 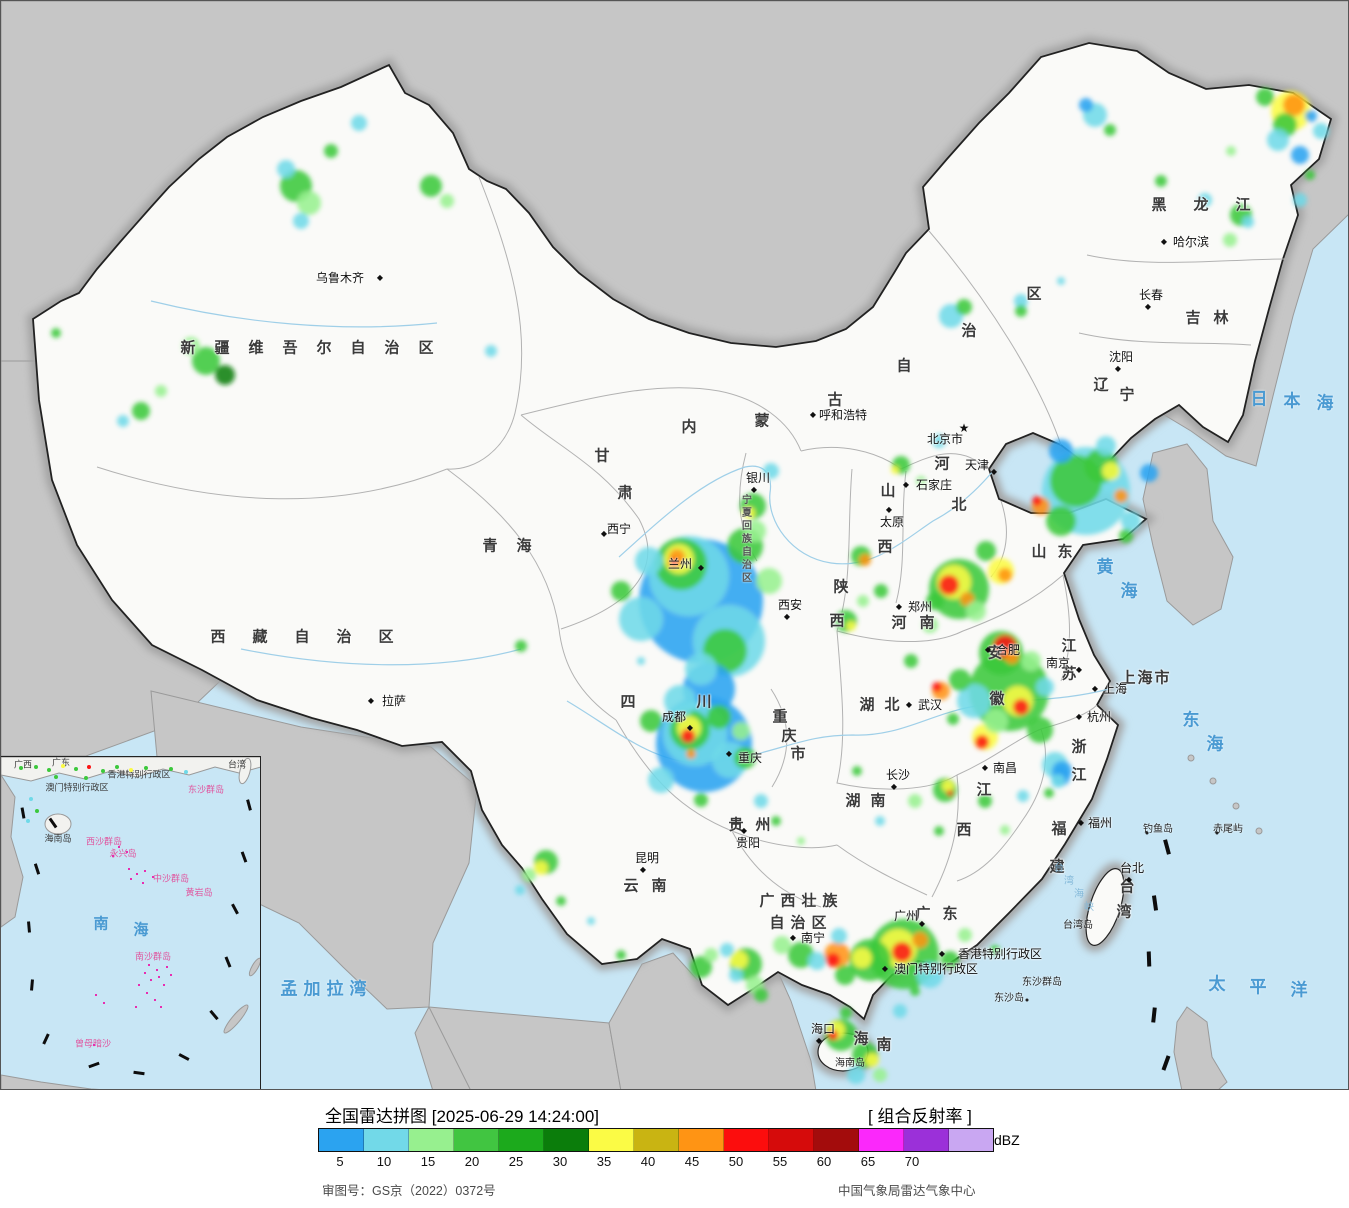 I want to click on scale-value-label: 60, so click(x=824, y=1161).